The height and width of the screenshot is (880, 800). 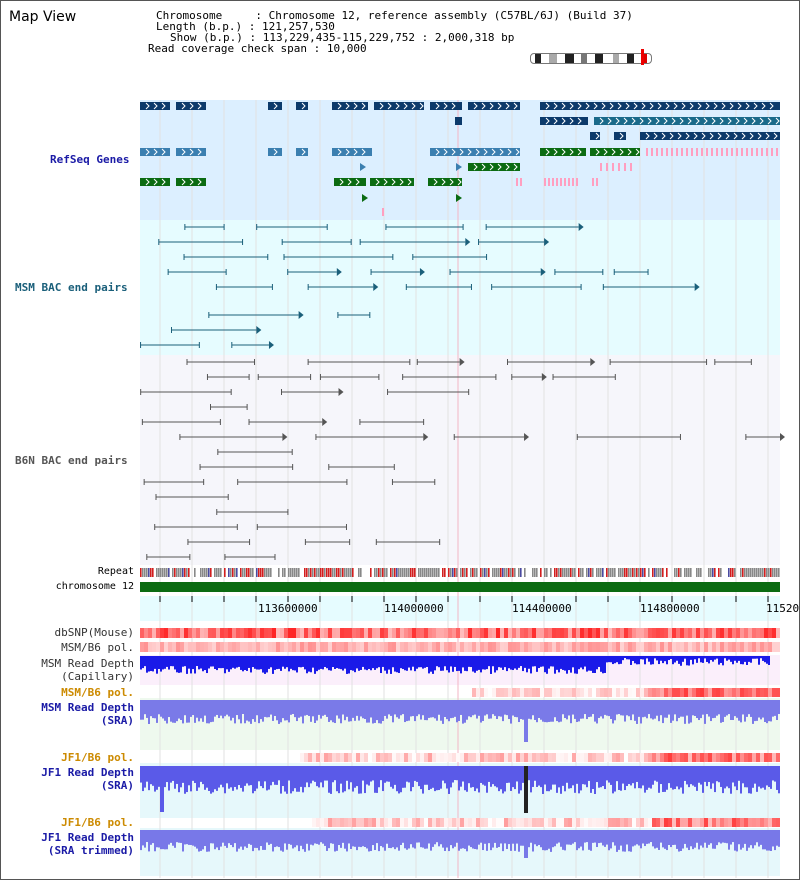 What do you see at coordinates (94, 586) in the screenshot?
I see `chromosome-track-label: chromosome 12` at bounding box center [94, 586].